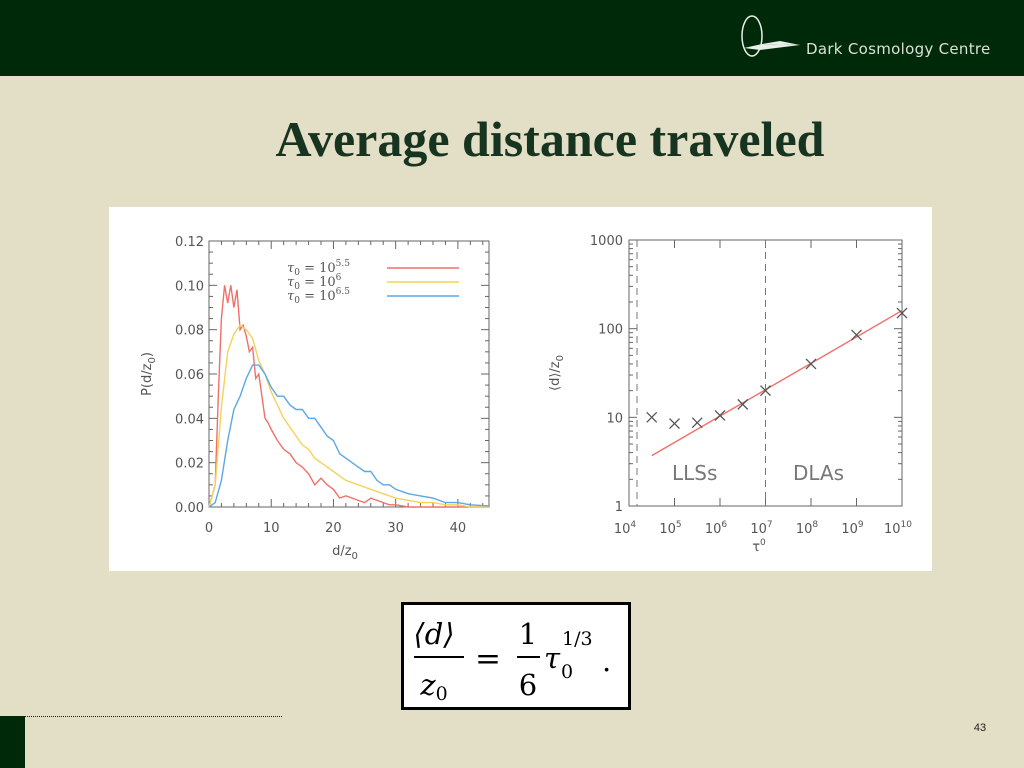 This screenshot has width=1024, height=768. I want to click on right-fit-line, so click(777, 383).